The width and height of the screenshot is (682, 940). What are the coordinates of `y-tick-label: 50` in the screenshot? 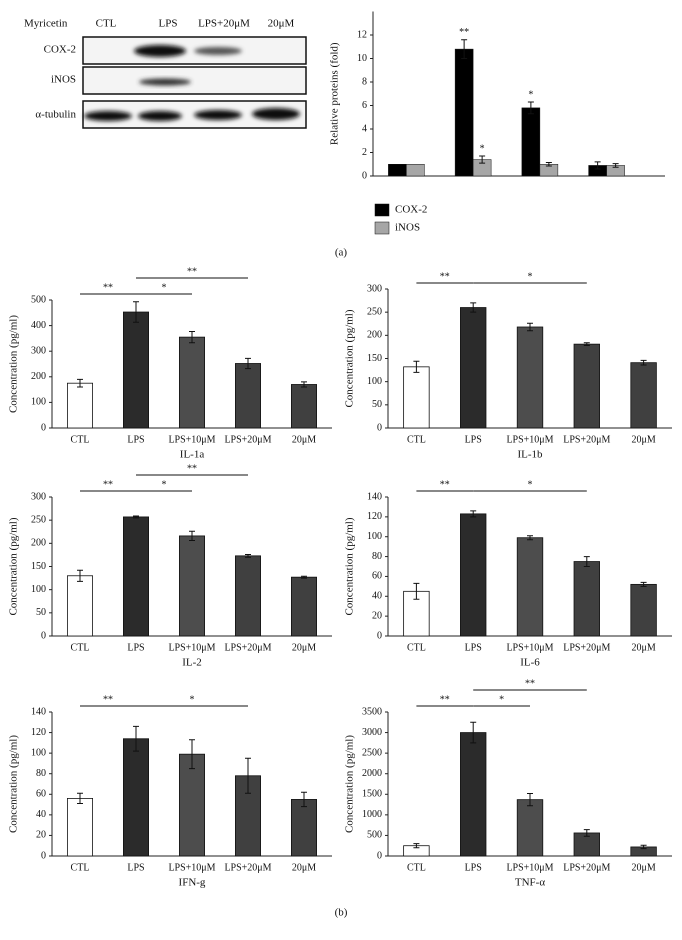 It's located at (41, 612).